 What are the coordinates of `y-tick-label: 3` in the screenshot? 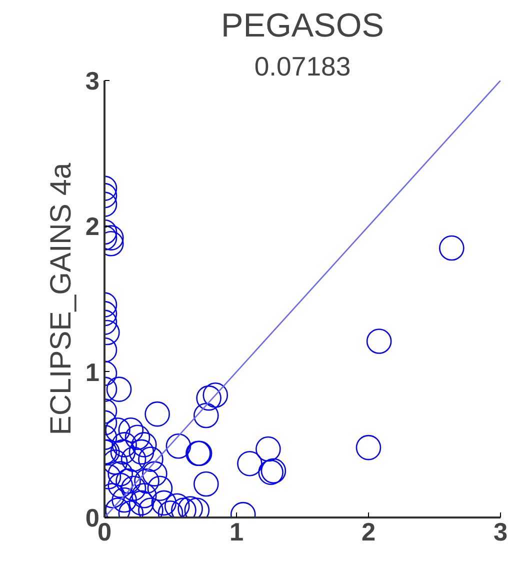 It's located at (92, 82).